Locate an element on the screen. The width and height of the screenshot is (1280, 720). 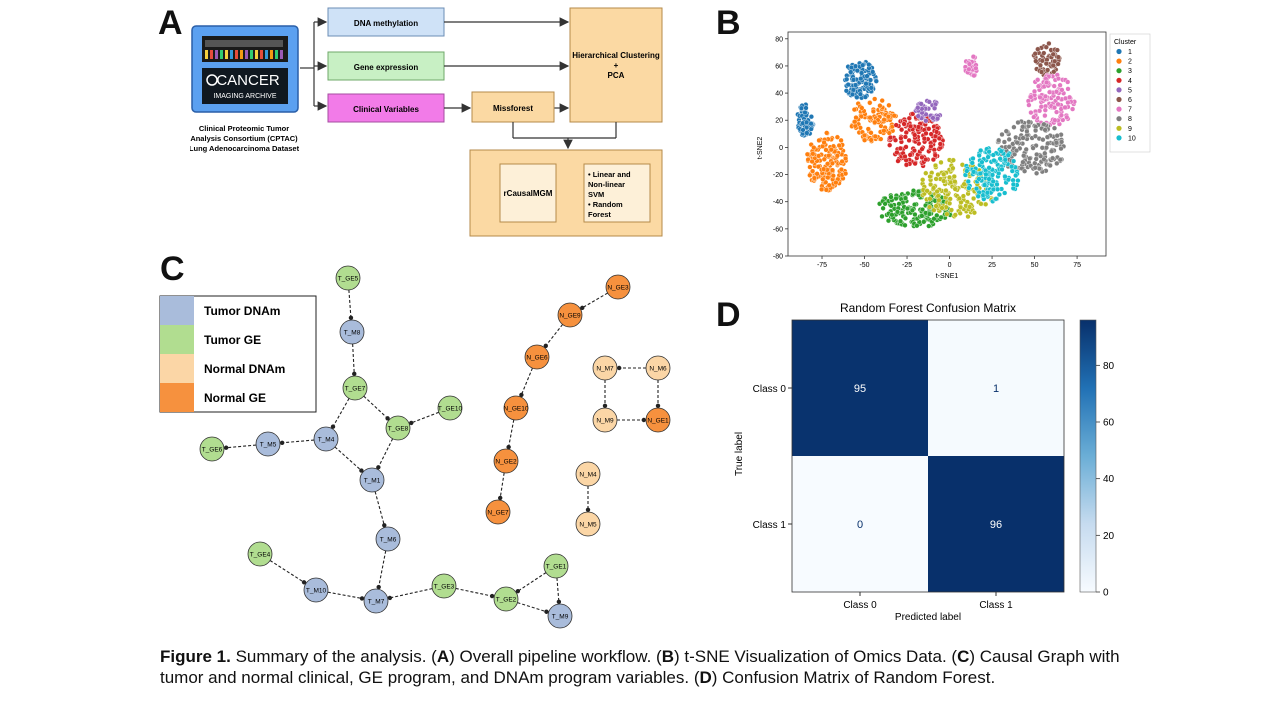
graph-node-label: T_M8 is located at coordinates (352, 333).